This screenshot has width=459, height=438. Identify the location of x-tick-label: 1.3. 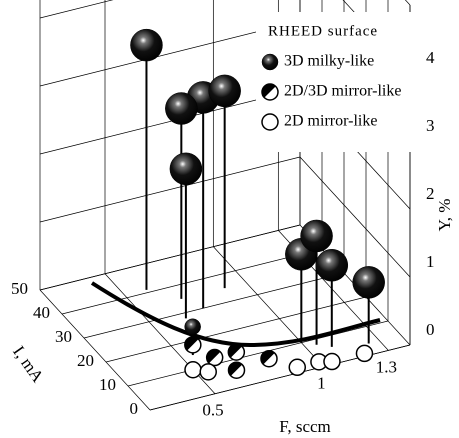
(386, 366).